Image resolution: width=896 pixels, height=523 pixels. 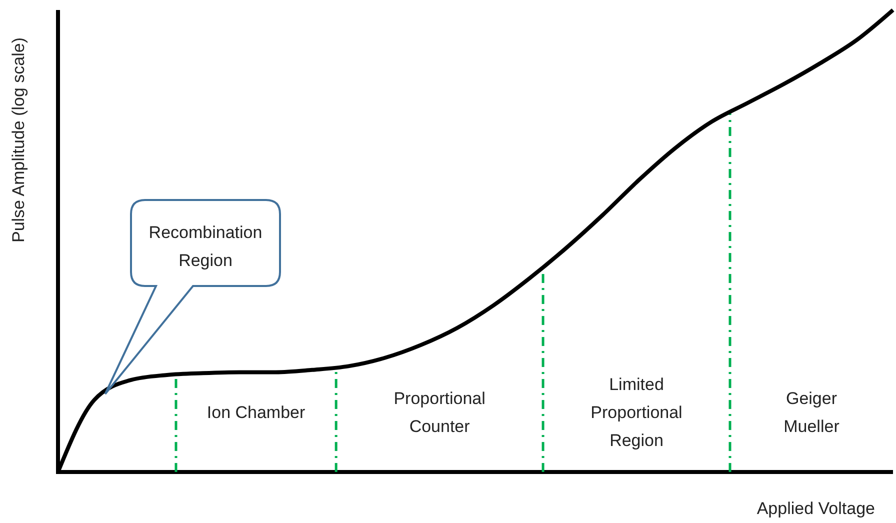 What do you see at coordinates (256, 412) in the screenshot?
I see `annotation: Ion Chamber` at bounding box center [256, 412].